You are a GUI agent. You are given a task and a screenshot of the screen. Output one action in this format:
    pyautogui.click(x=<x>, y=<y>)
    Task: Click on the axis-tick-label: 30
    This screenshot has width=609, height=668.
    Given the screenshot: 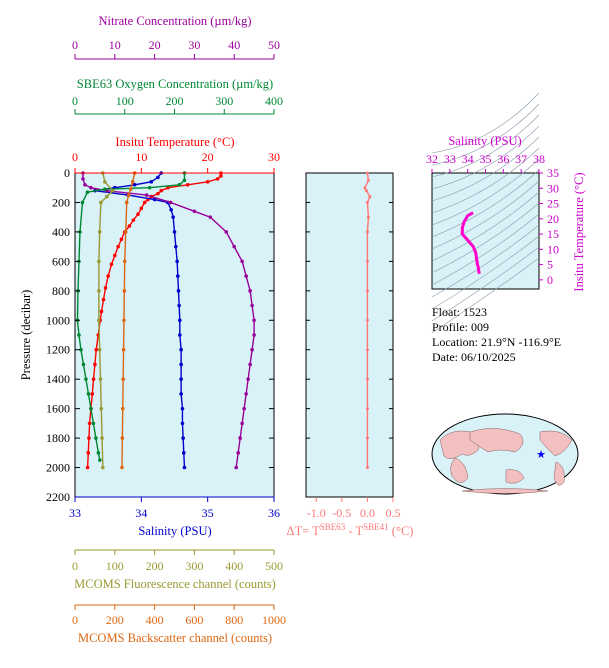 What is the action you would take?
    pyautogui.click(x=194, y=45)
    